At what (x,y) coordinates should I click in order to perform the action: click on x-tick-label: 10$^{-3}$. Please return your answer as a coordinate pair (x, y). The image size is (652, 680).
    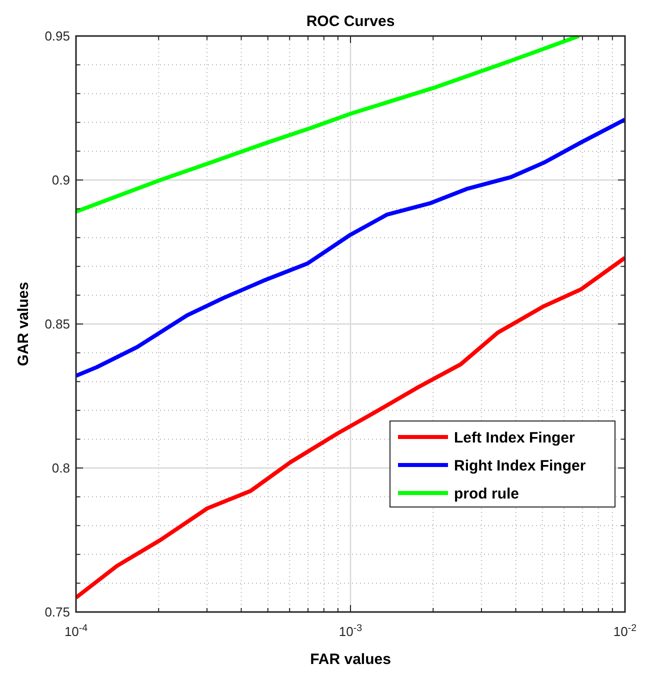
    Looking at the image, I should click on (350, 630).